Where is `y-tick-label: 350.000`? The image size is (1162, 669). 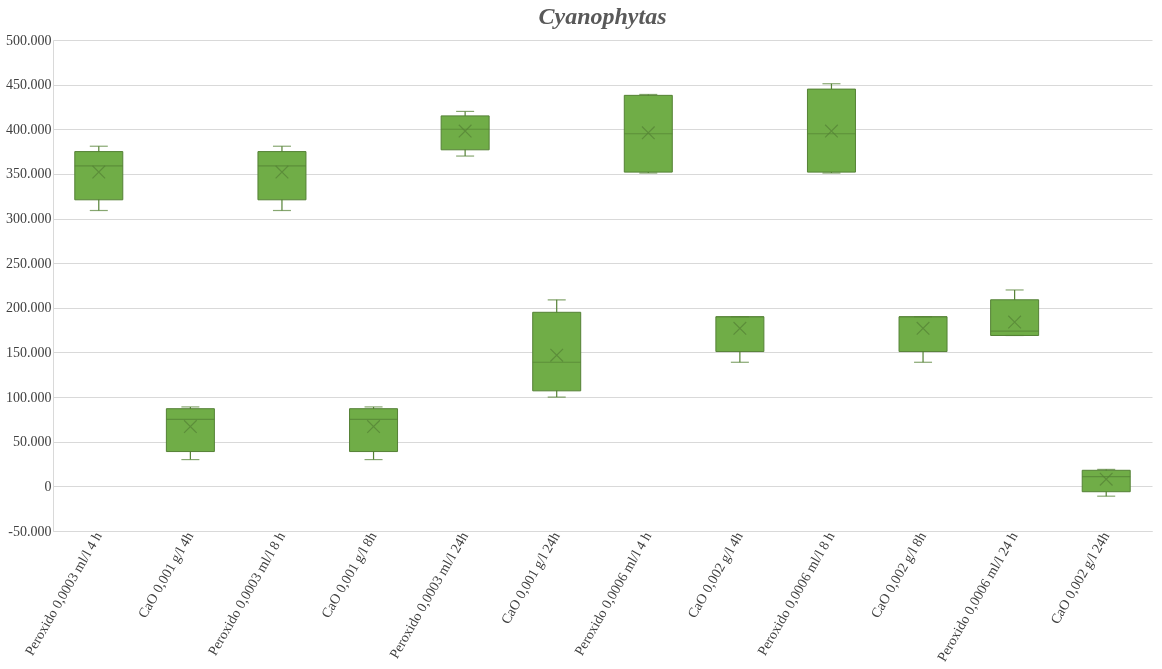
y-tick-label: 350.000 is located at coordinates (29, 174).